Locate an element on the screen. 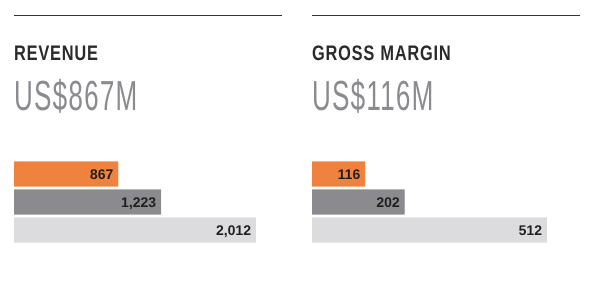  data-label: 867 is located at coordinates (102, 174).